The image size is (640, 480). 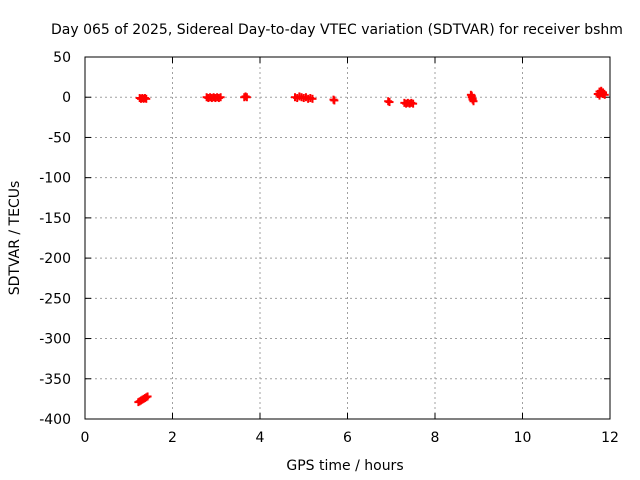 What do you see at coordinates (55, 179) in the screenshot?
I see `y-tick-label: -100` at bounding box center [55, 179].